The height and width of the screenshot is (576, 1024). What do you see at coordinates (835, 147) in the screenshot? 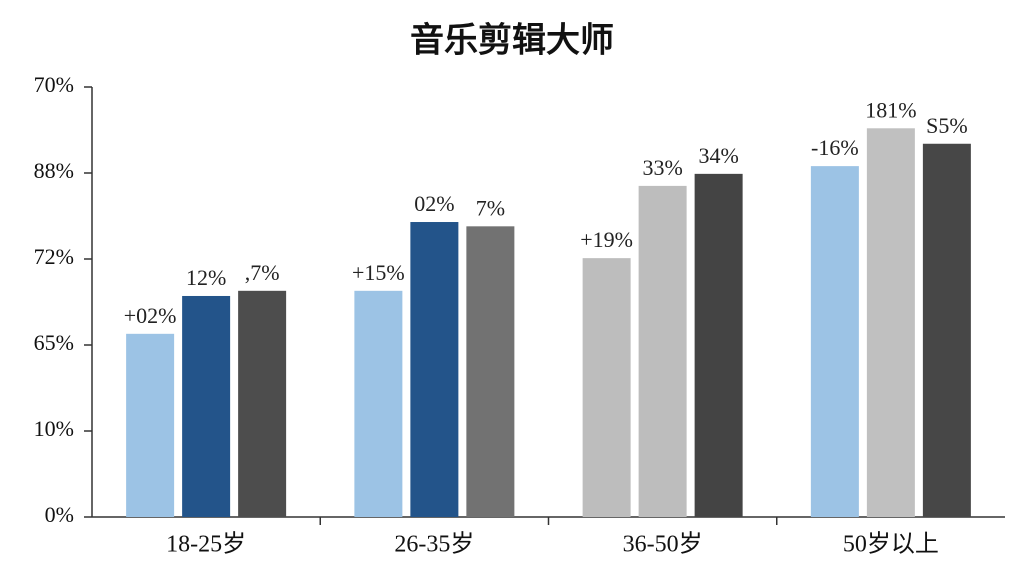
I see `bar-label: -16%` at bounding box center [835, 147].